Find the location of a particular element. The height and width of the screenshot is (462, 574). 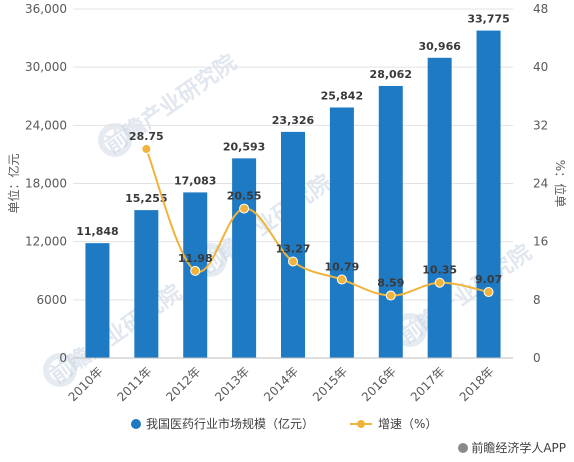

y-left-tick-label: 24,000 is located at coordinates (46, 125).